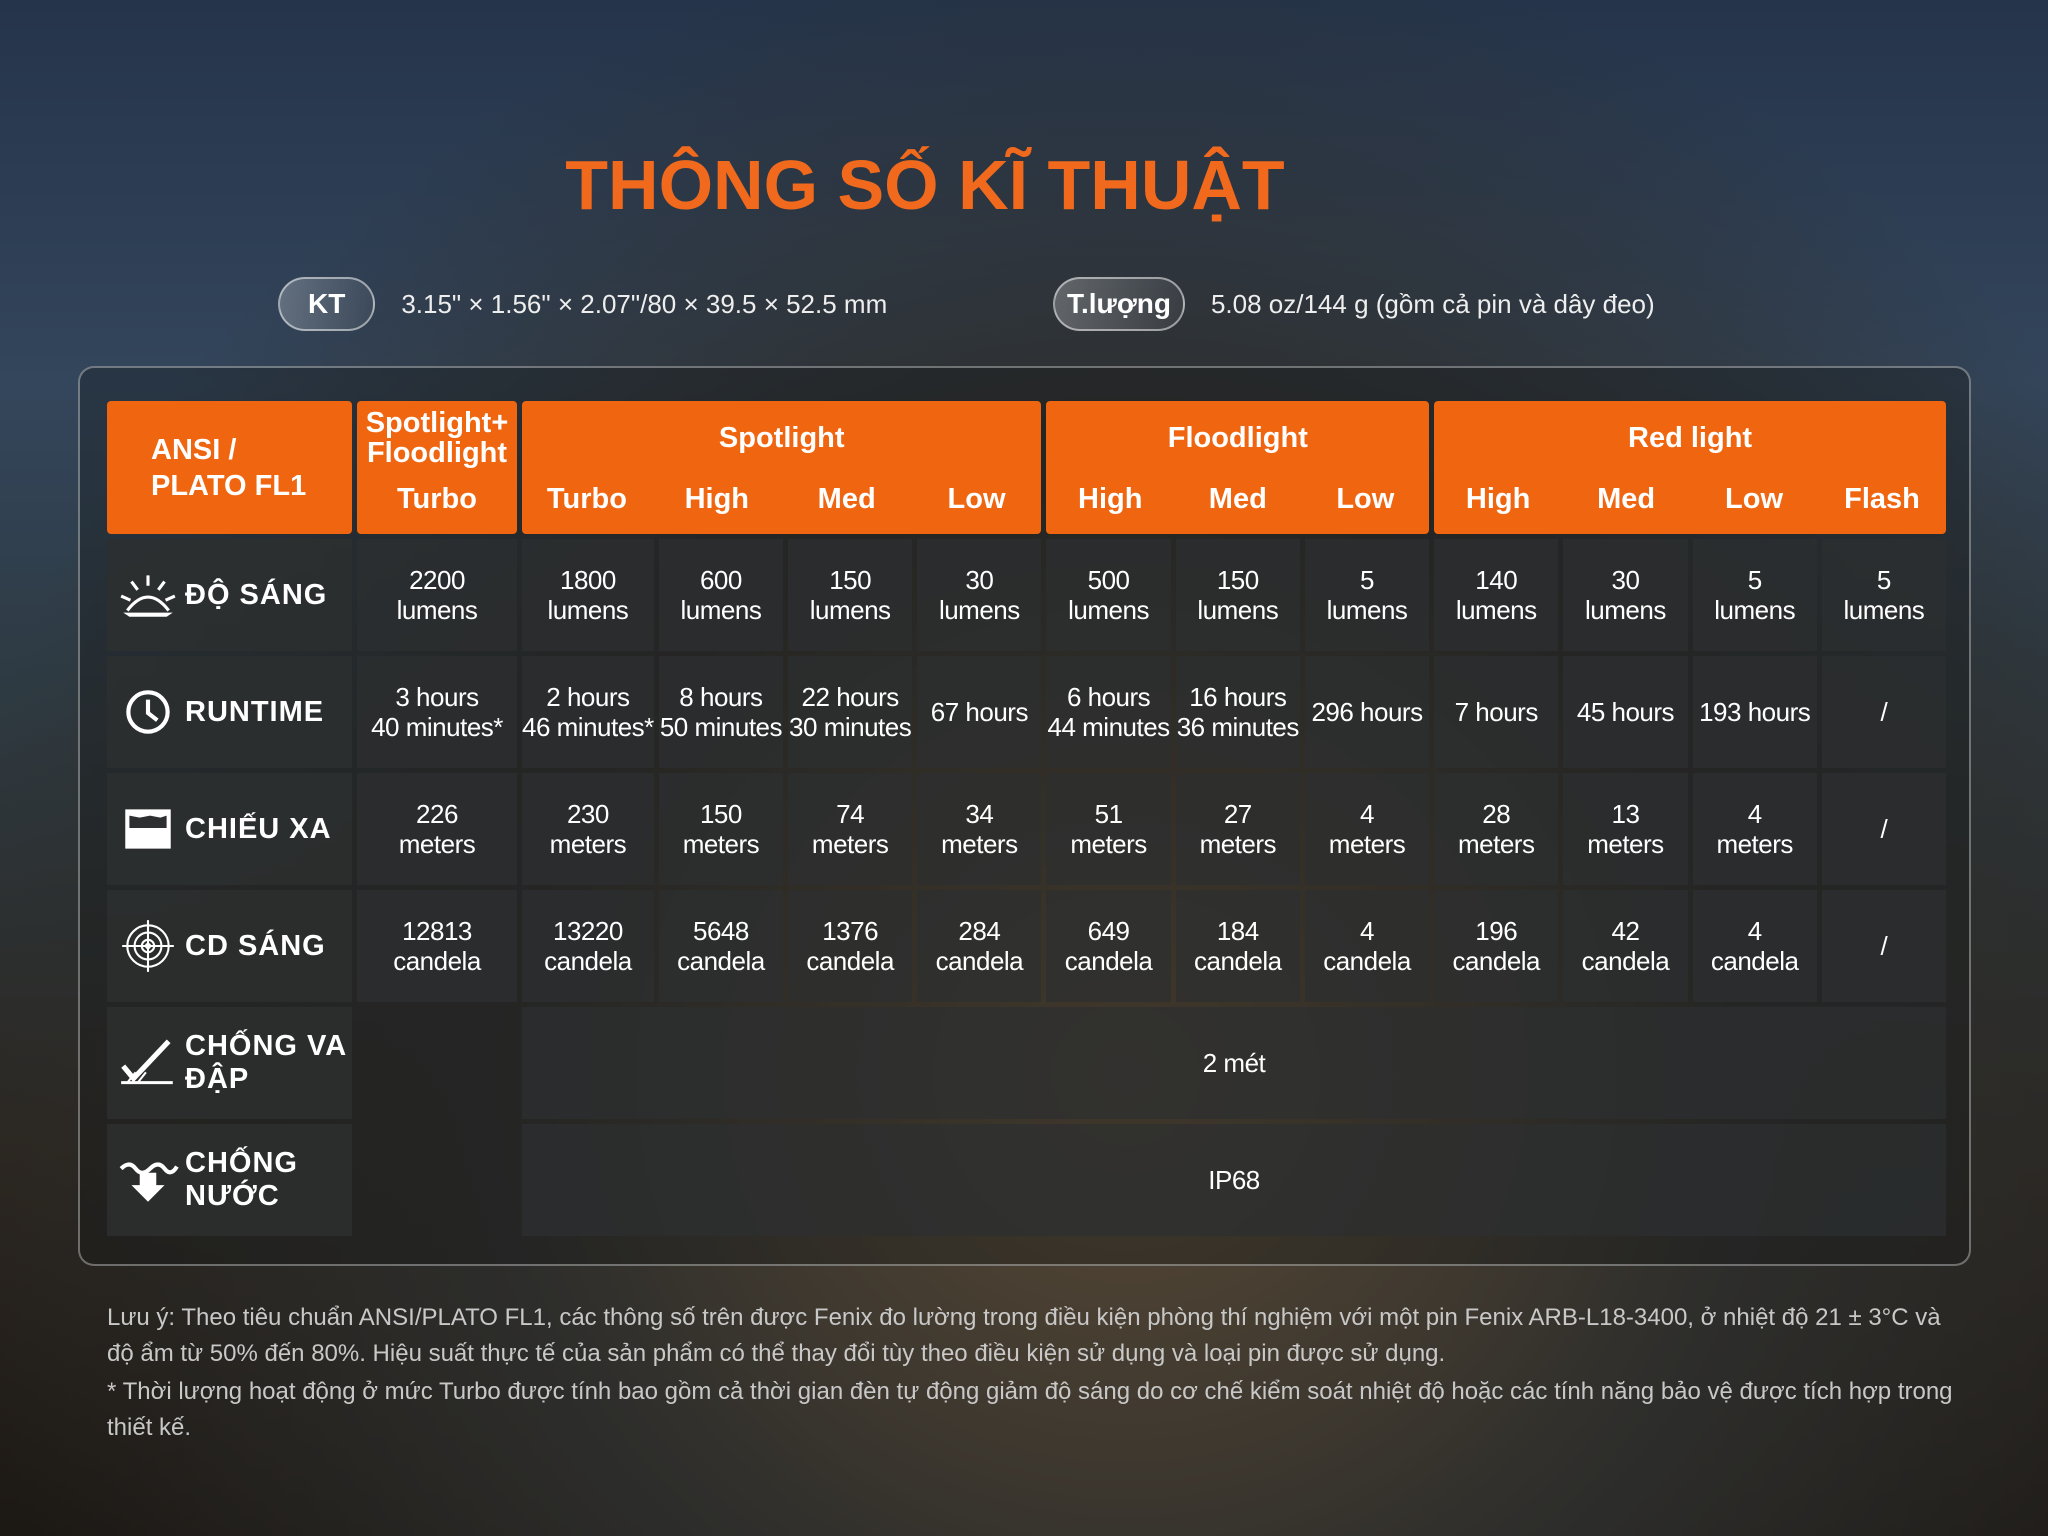  I want to click on table-cell: 1376 candela, so click(850, 946).